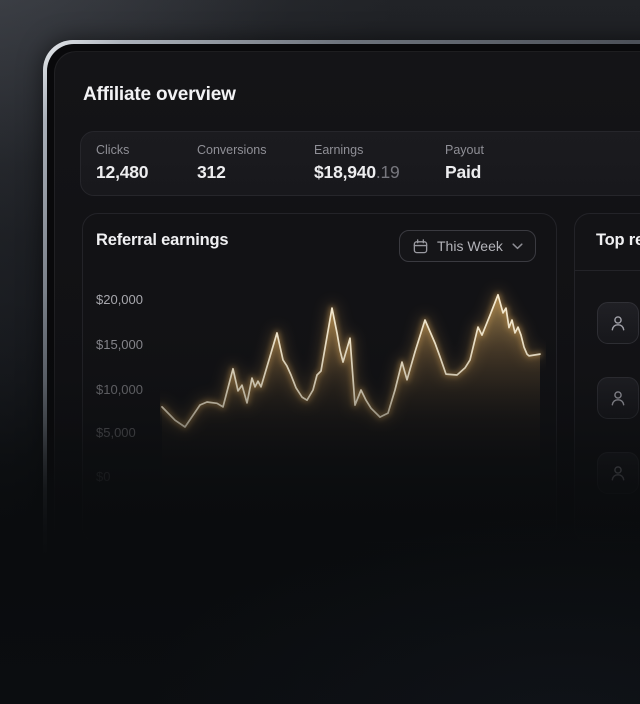 This screenshot has height=704, width=640. I want to click on range-label: This Week, so click(470, 246).